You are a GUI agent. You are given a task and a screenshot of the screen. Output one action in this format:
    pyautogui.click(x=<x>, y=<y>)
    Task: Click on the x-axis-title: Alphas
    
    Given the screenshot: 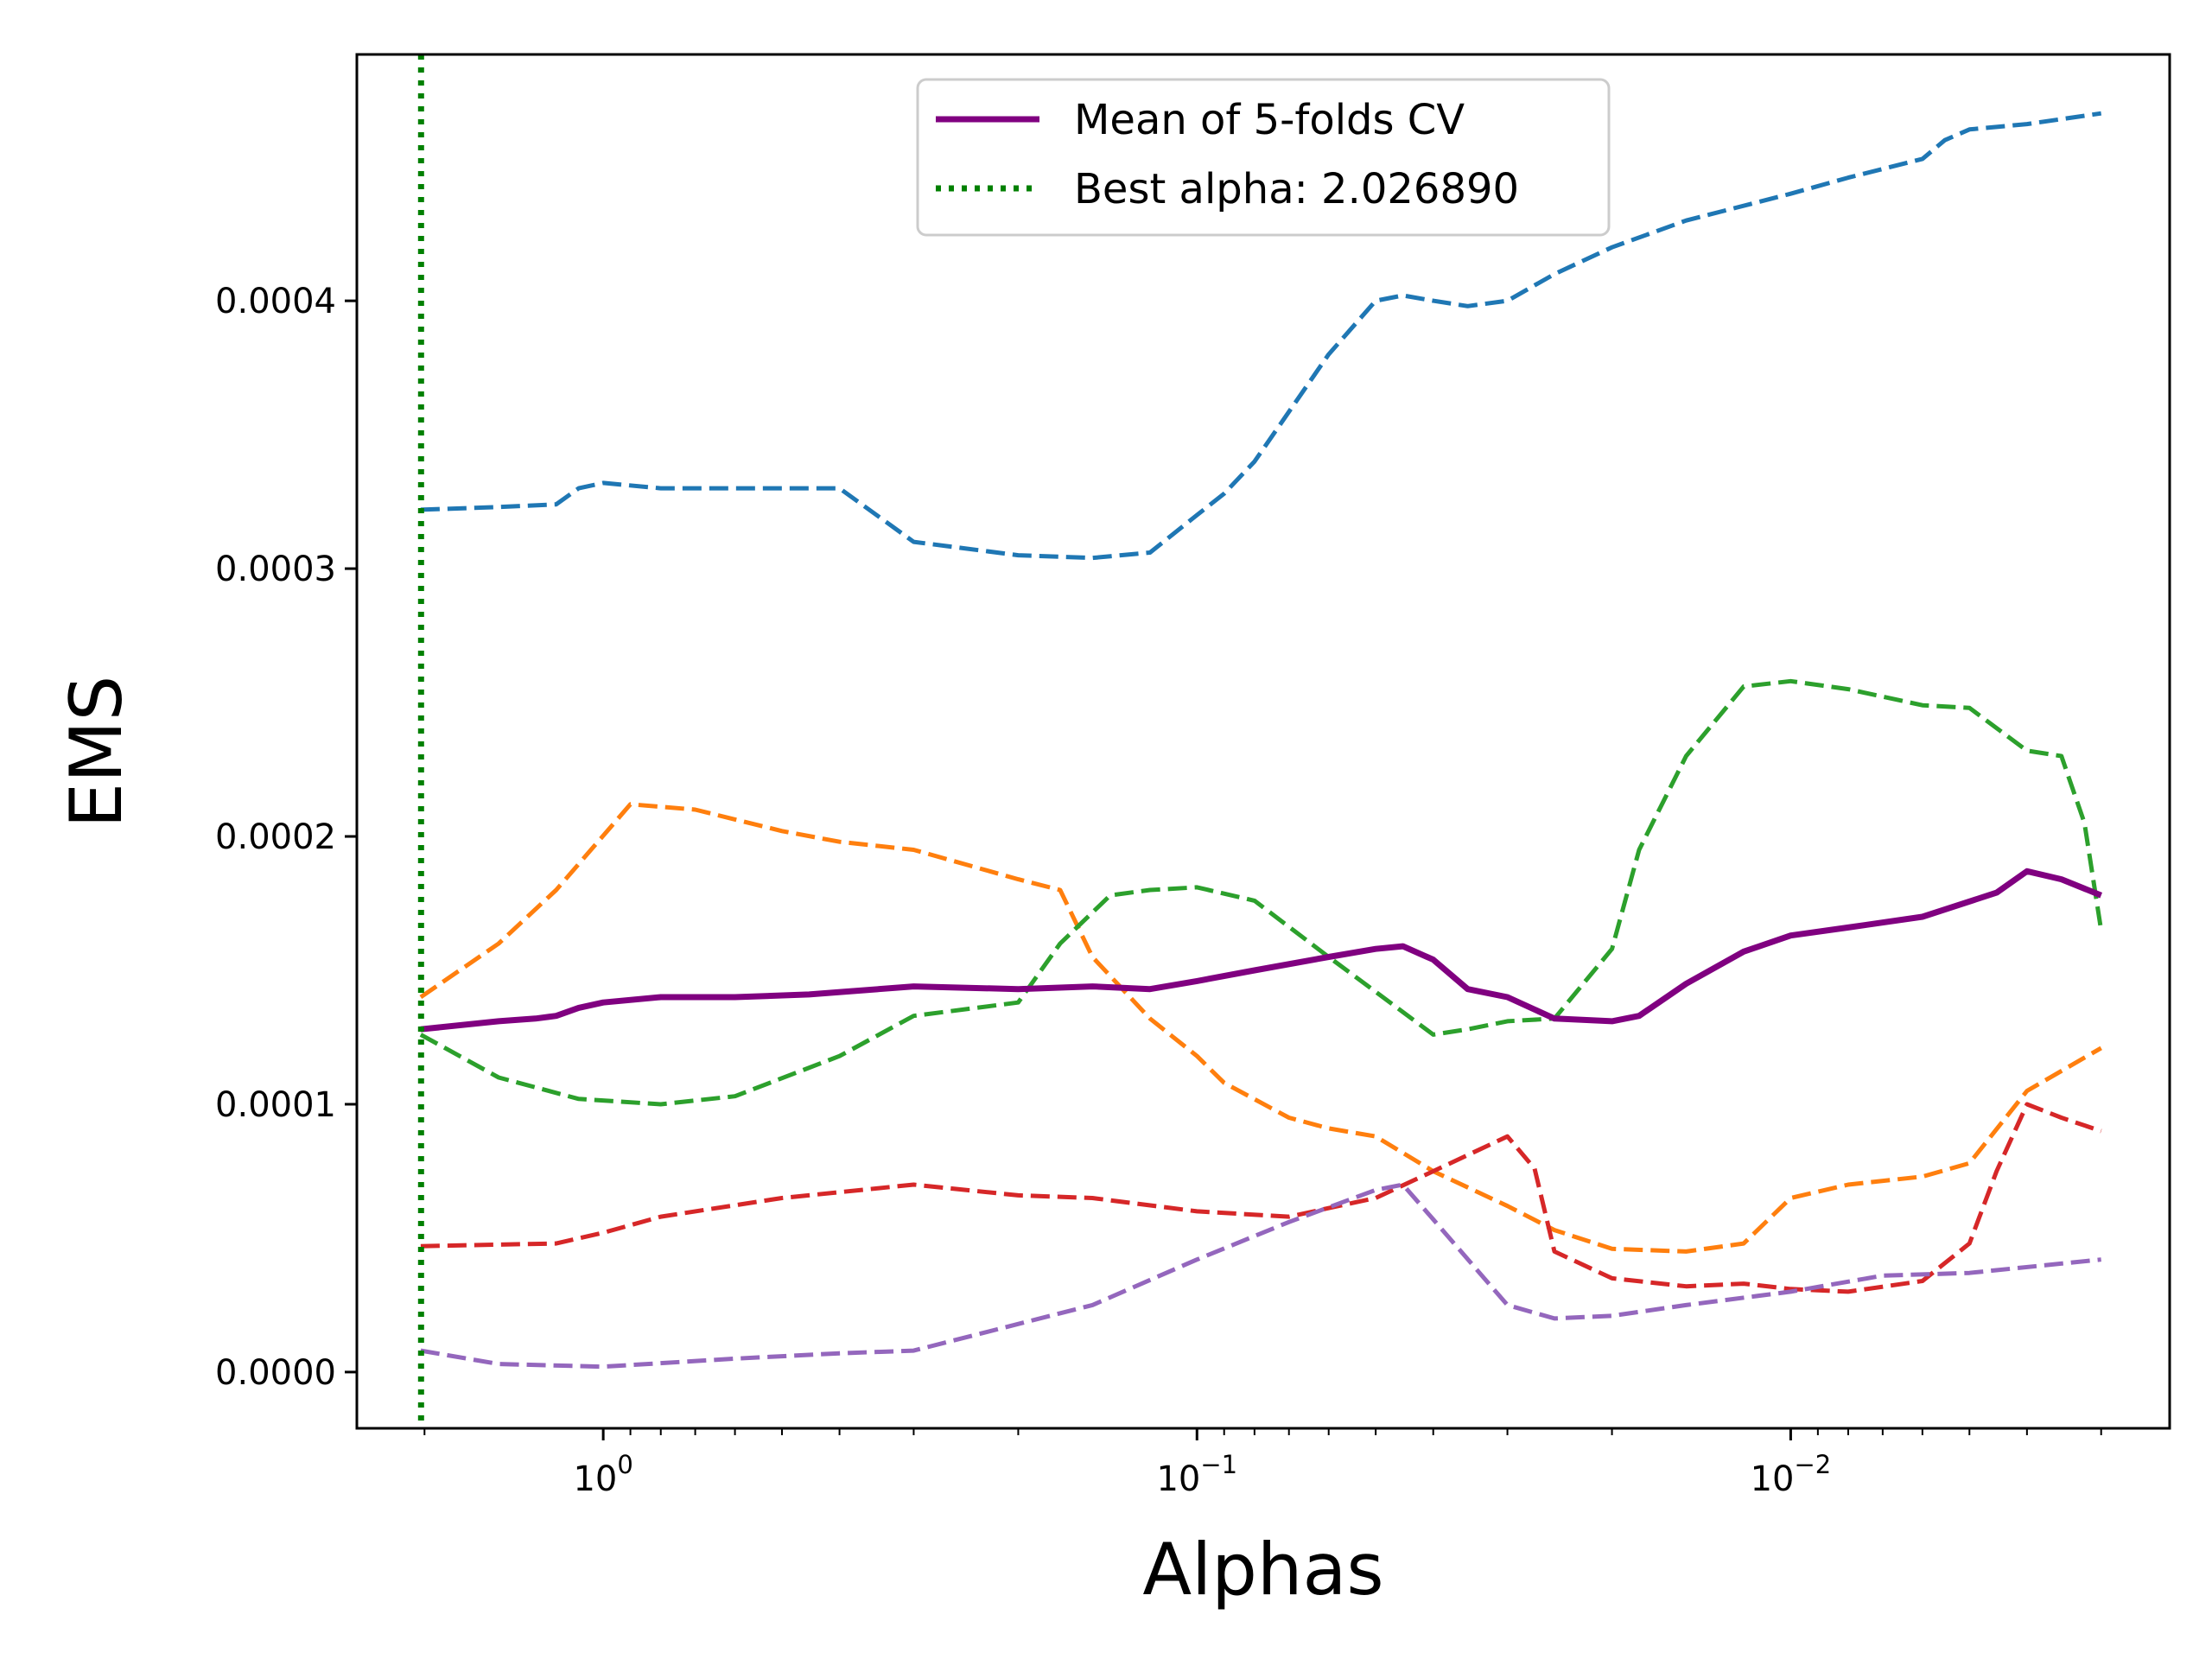 What is the action you would take?
    pyautogui.click(x=1262, y=1569)
    